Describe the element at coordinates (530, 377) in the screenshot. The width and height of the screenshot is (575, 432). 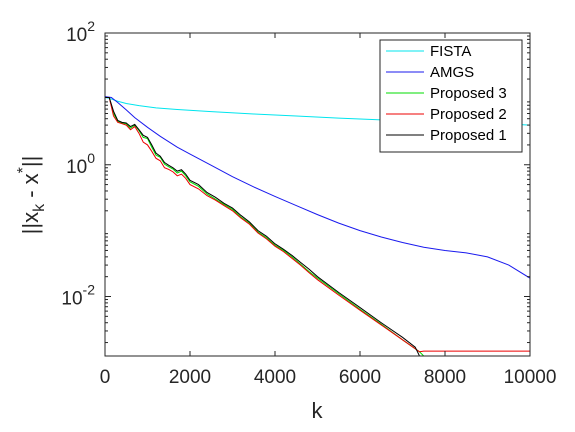
I see `x-tick-label: 10000` at that location.